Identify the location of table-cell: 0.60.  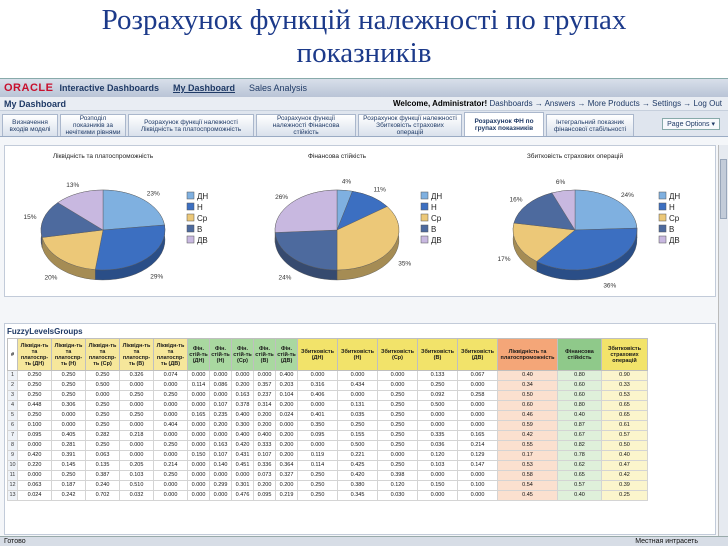
(579, 395).